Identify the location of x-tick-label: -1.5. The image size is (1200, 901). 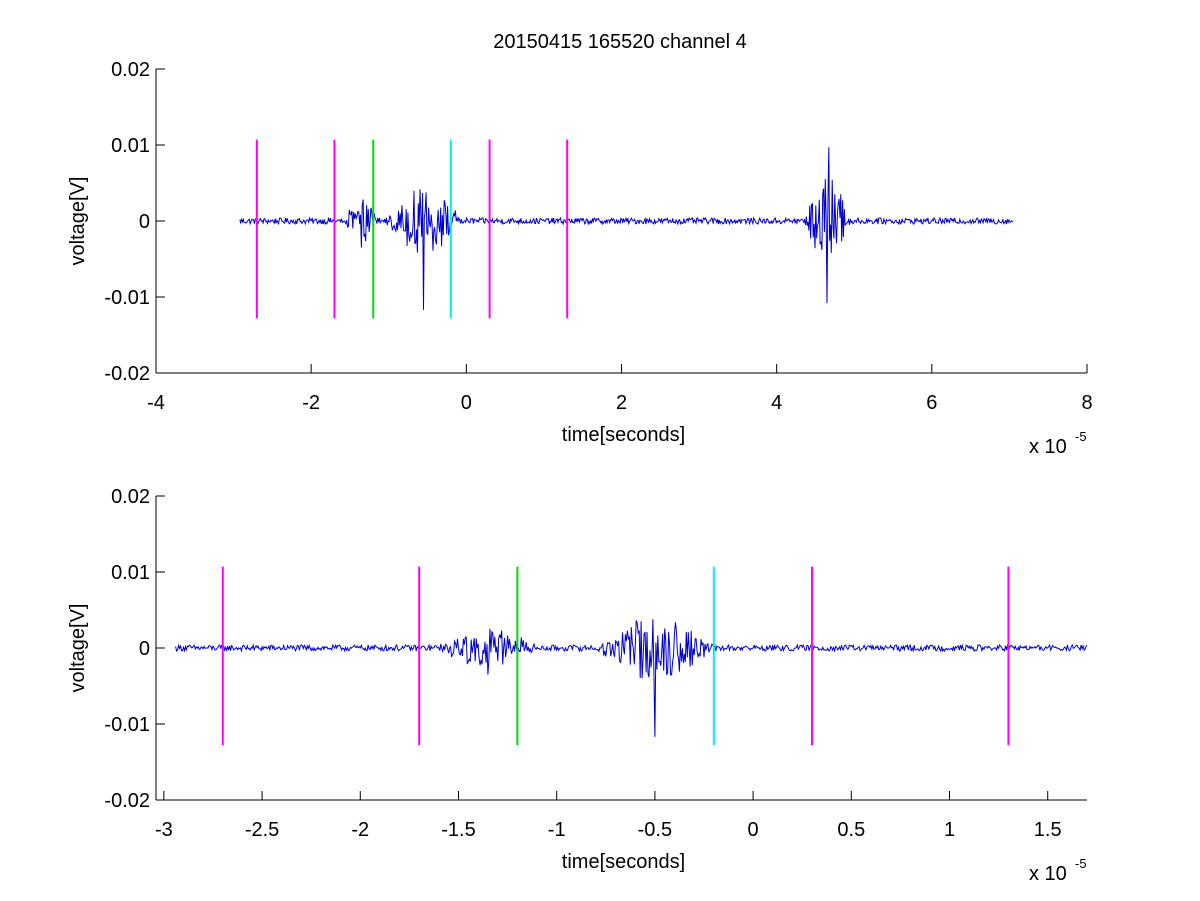
(458, 830).